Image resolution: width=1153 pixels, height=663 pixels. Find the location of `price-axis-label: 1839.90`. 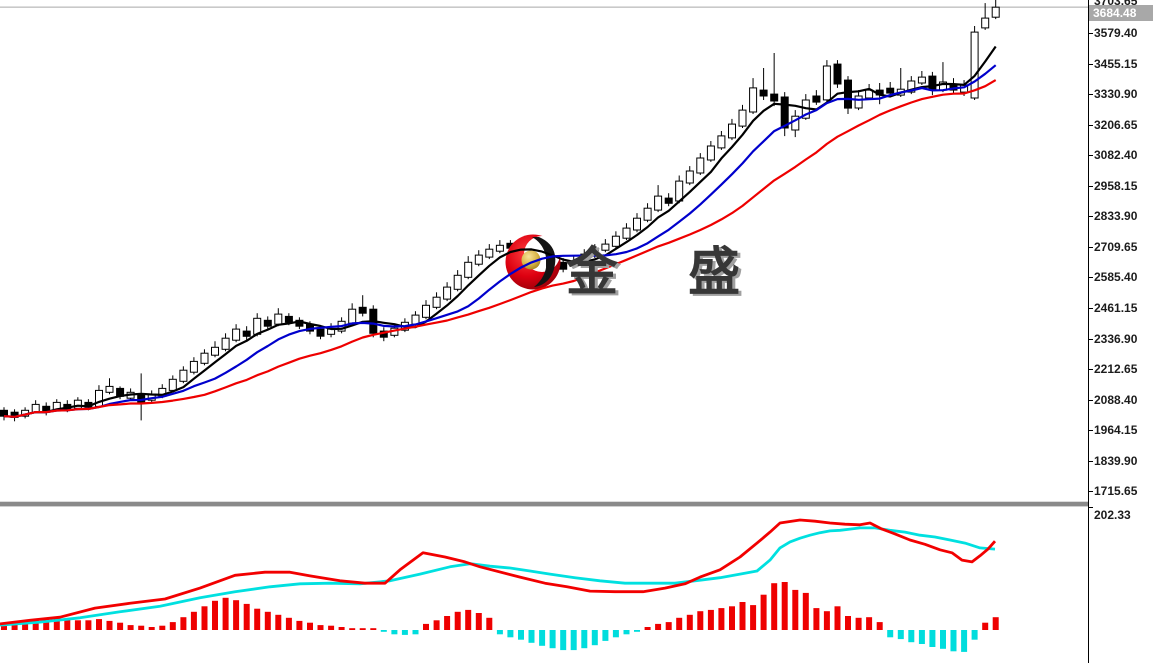

price-axis-label: 1839.90 is located at coordinates (1116, 460).